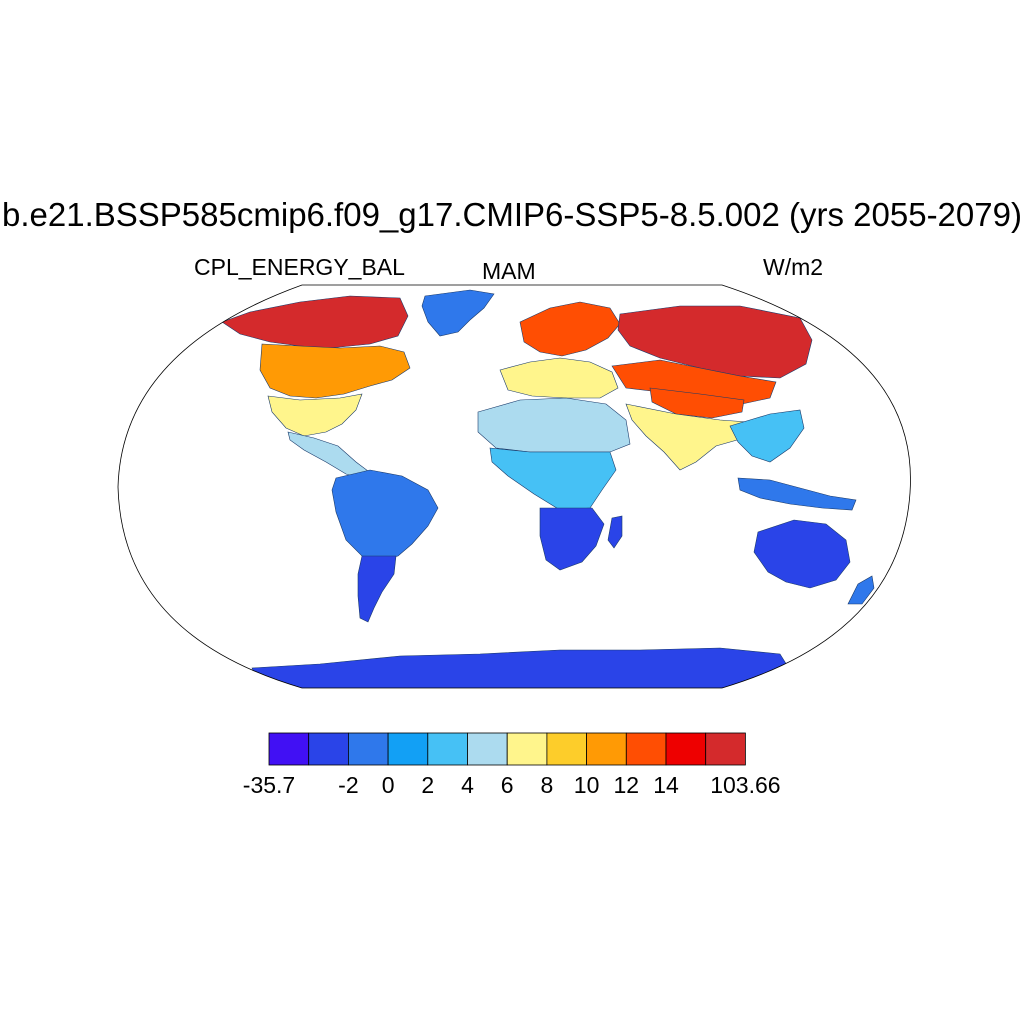 This screenshot has height=1024, width=1024. What do you see at coordinates (554, 425) in the screenshot?
I see `region-sahara` at bounding box center [554, 425].